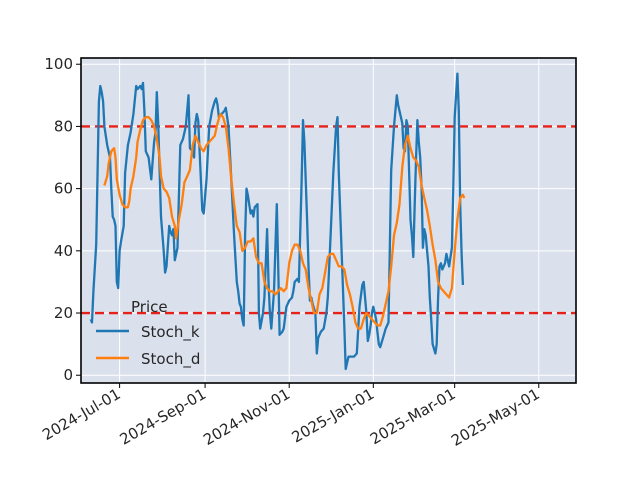 This screenshot has width=640, height=480. Describe the element at coordinates (495, 417) in the screenshot. I see `x-tick-label: 2025-May-01` at that location.